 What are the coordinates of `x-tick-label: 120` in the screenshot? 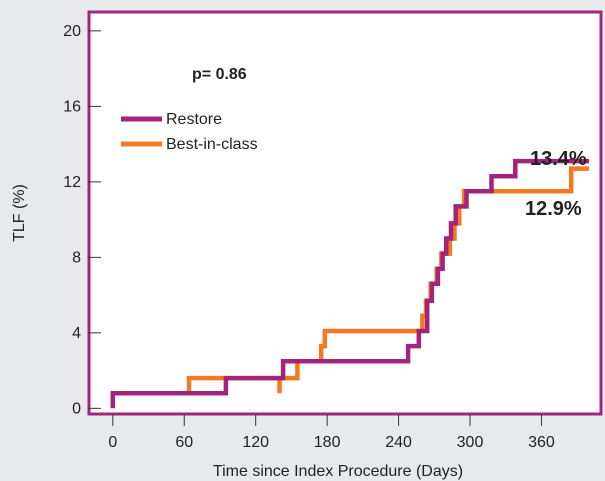 It's located at (255, 442).